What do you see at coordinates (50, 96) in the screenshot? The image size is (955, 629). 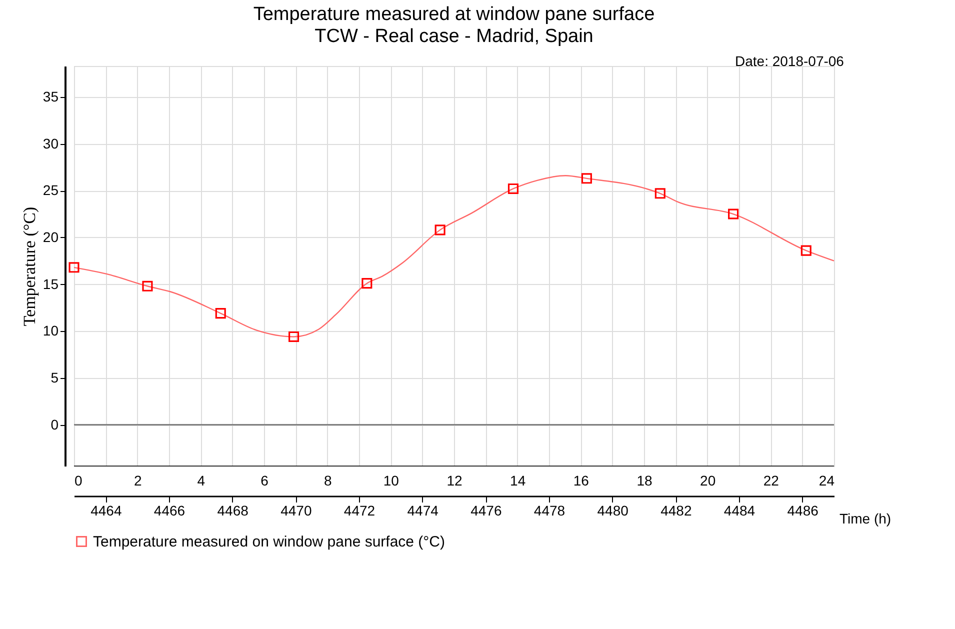 I see `y-tick-label: 35` at bounding box center [50, 96].